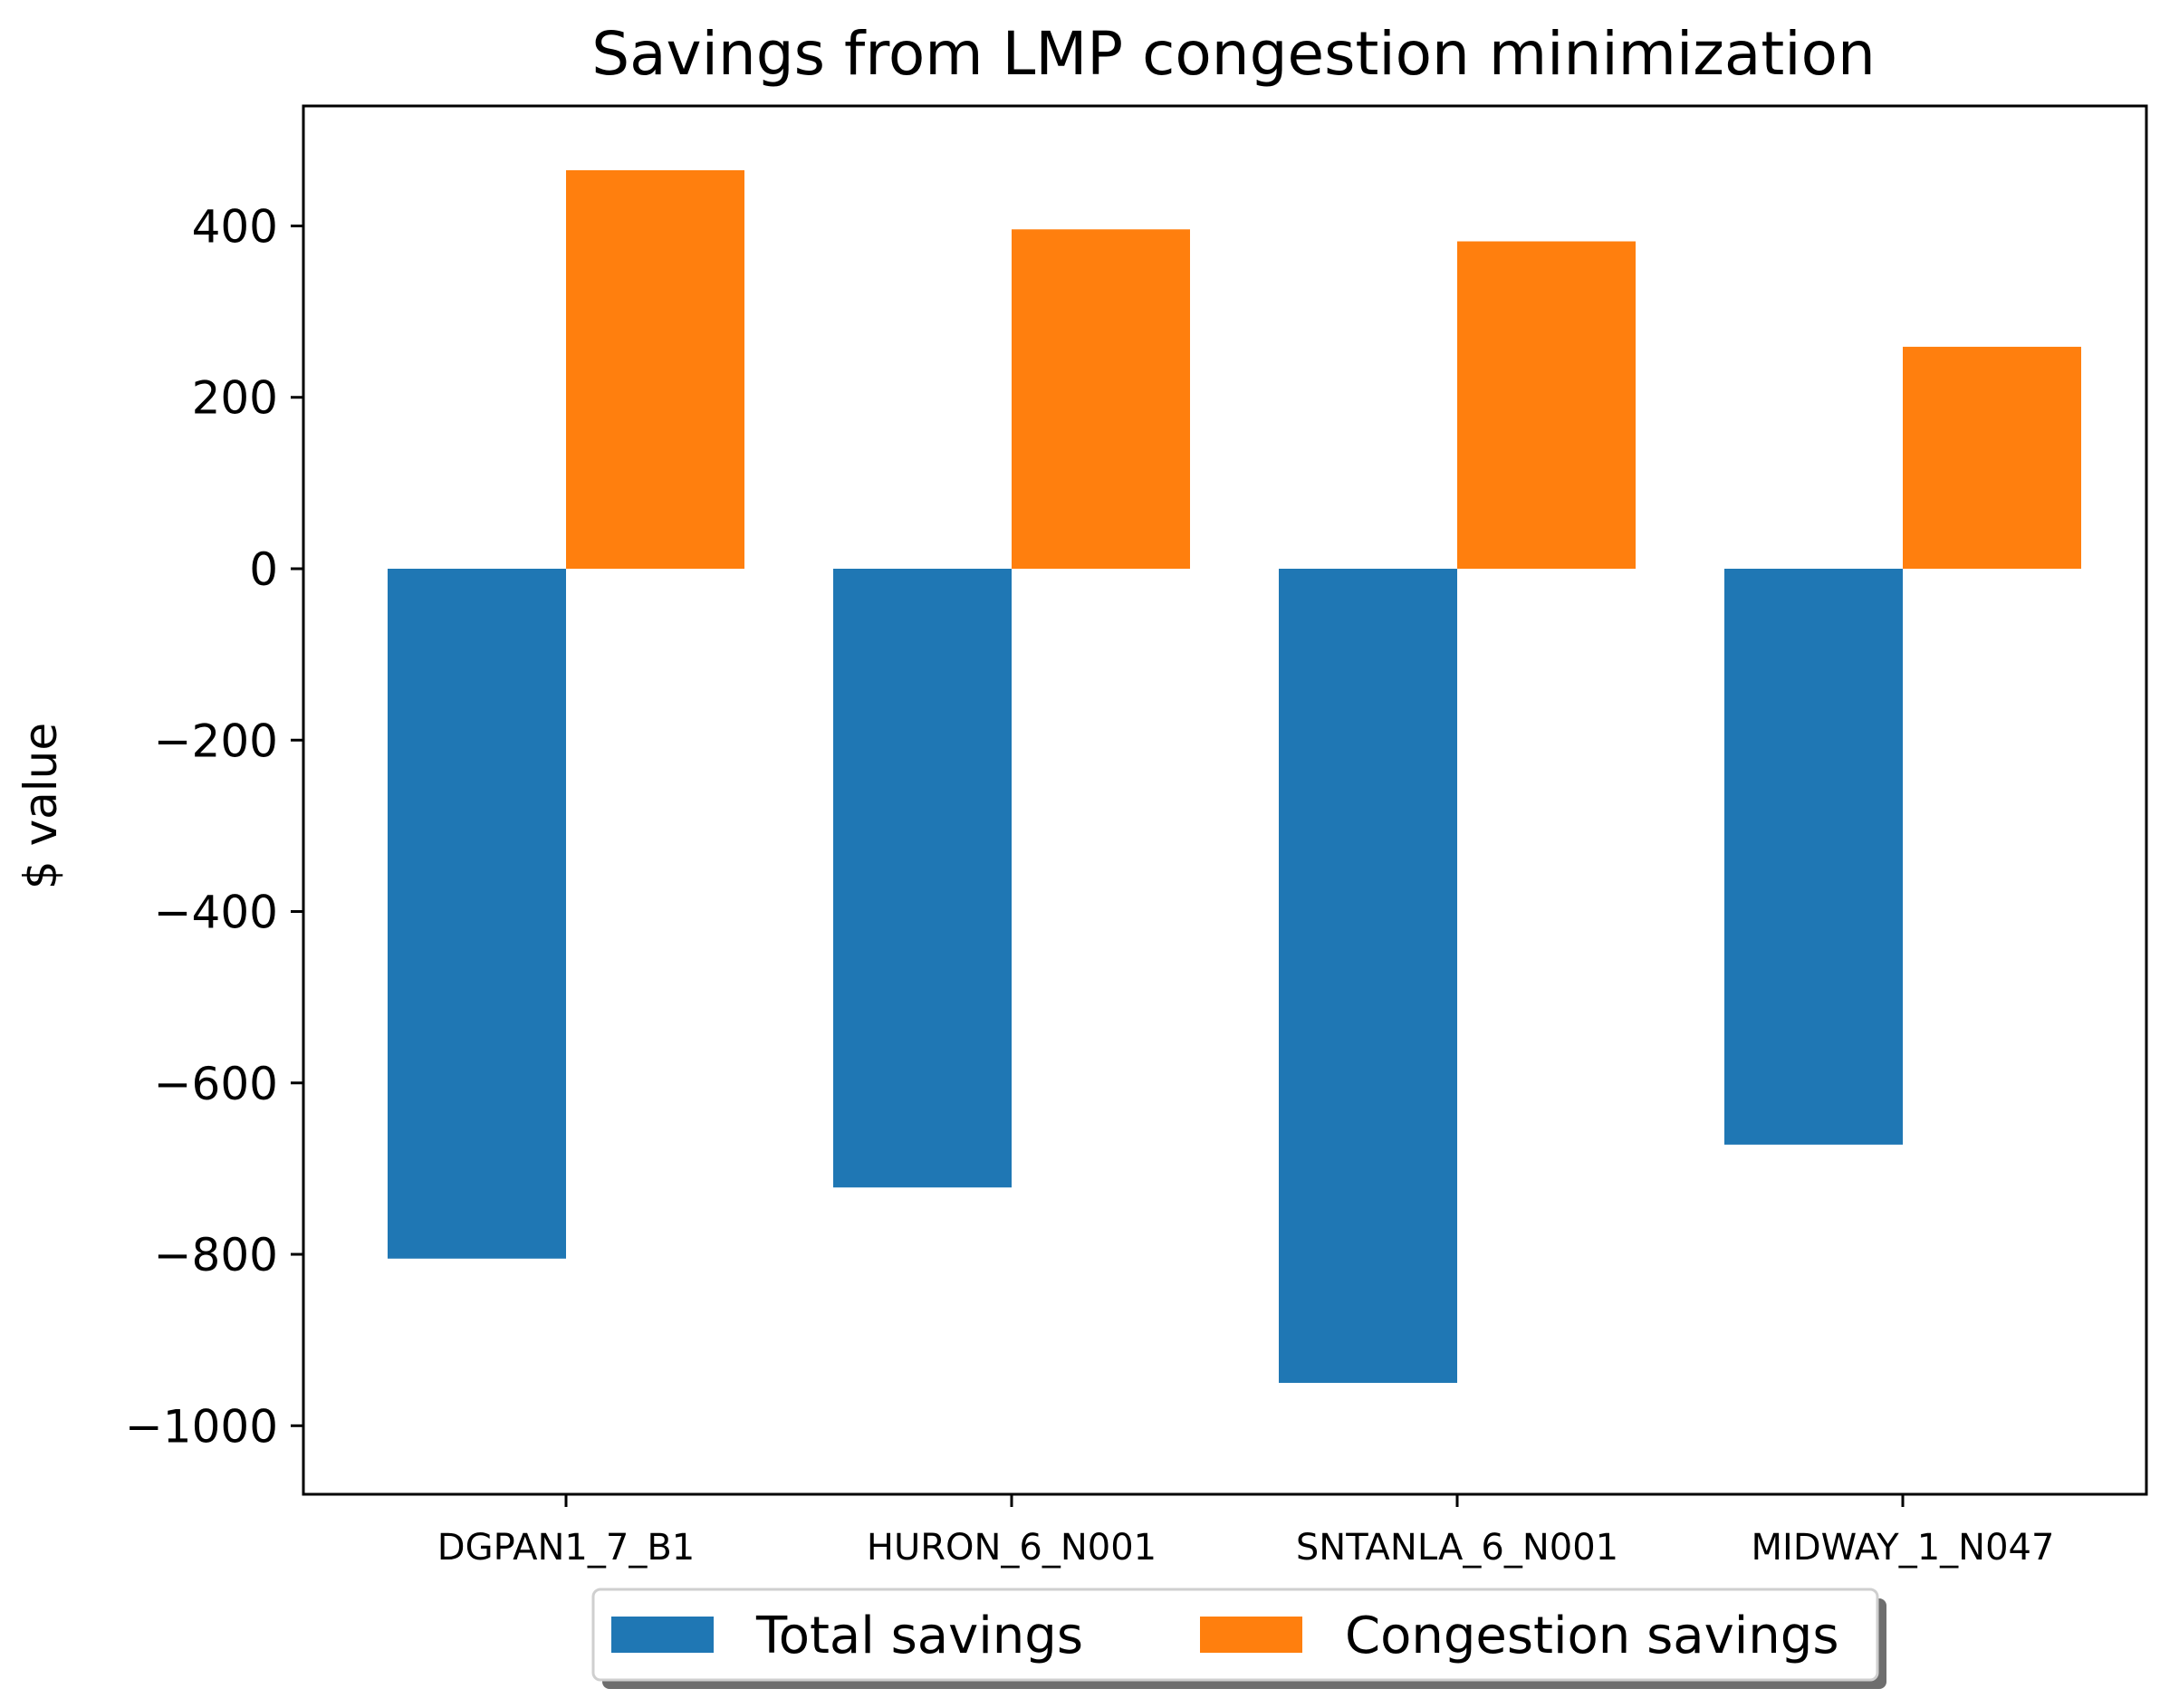  I want to click on x-tick-label: MIDWAY_1_N047, so click(1903, 1548).